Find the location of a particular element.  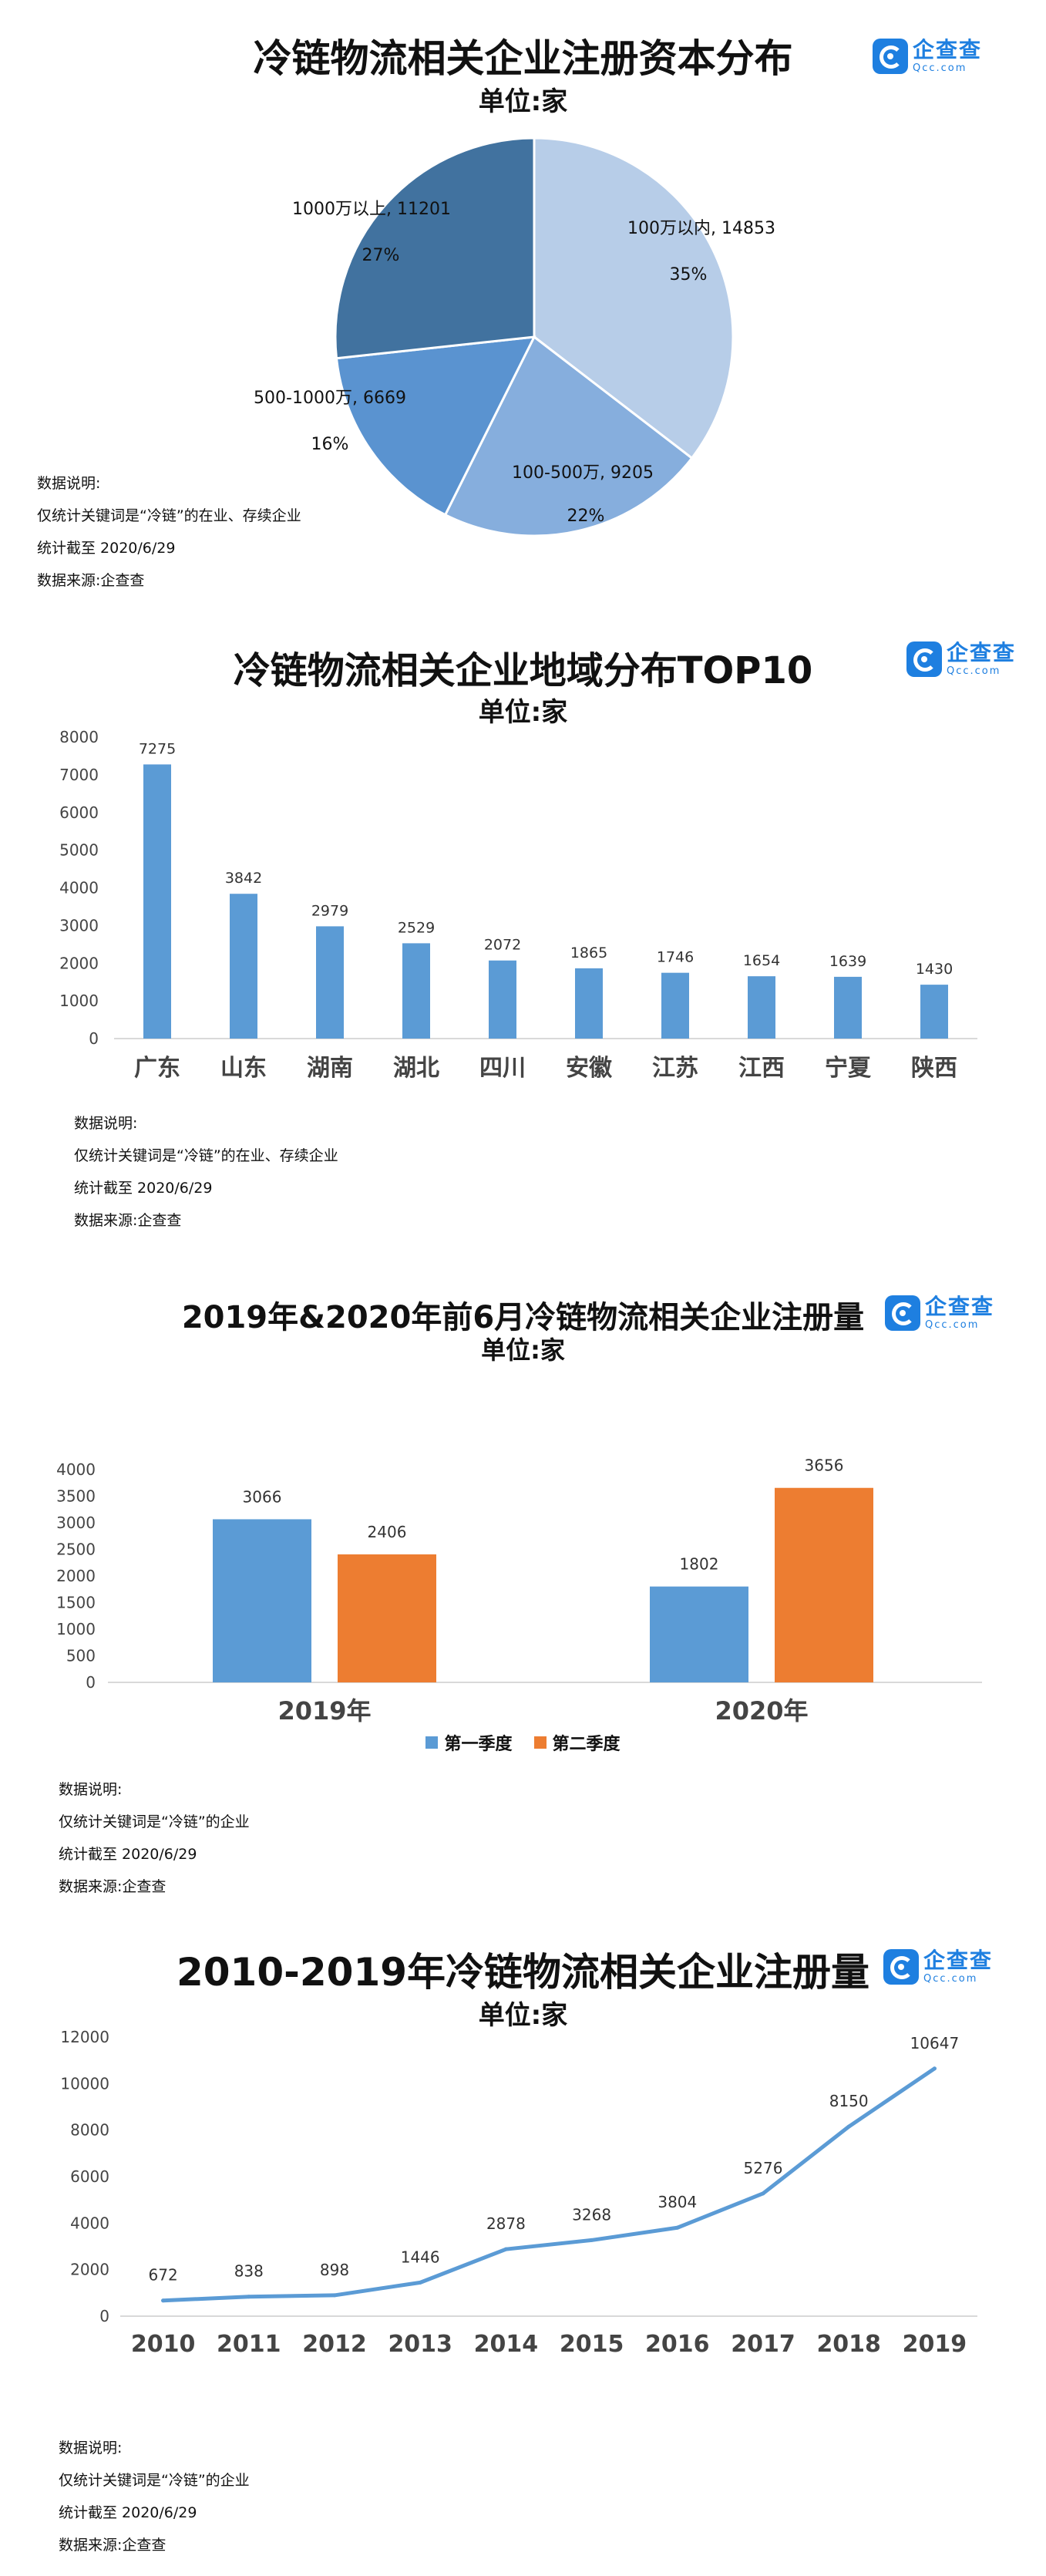

slice-percent: 16% is located at coordinates (330, 444).